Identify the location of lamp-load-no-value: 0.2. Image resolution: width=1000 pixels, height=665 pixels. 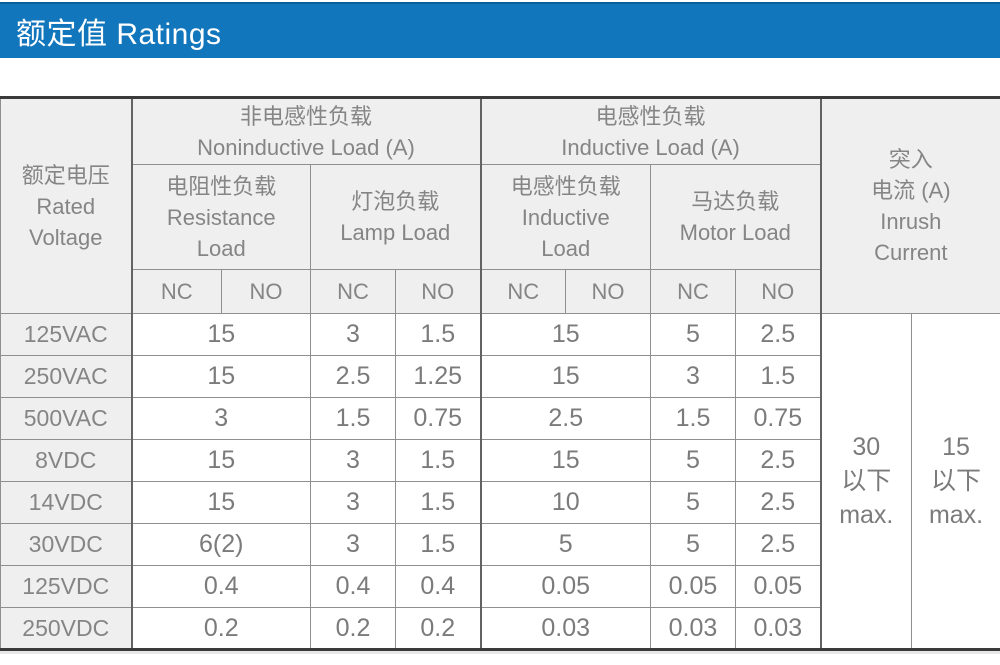
(438, 628).